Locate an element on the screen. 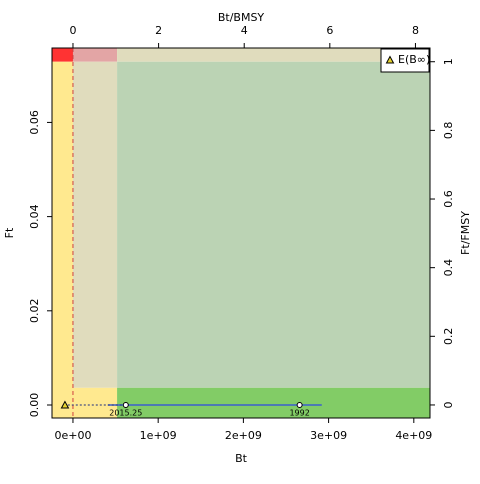 The height and width of the screenshot is (484, 480). y2-tick-label: 1 is located at coordinates (448, 61).